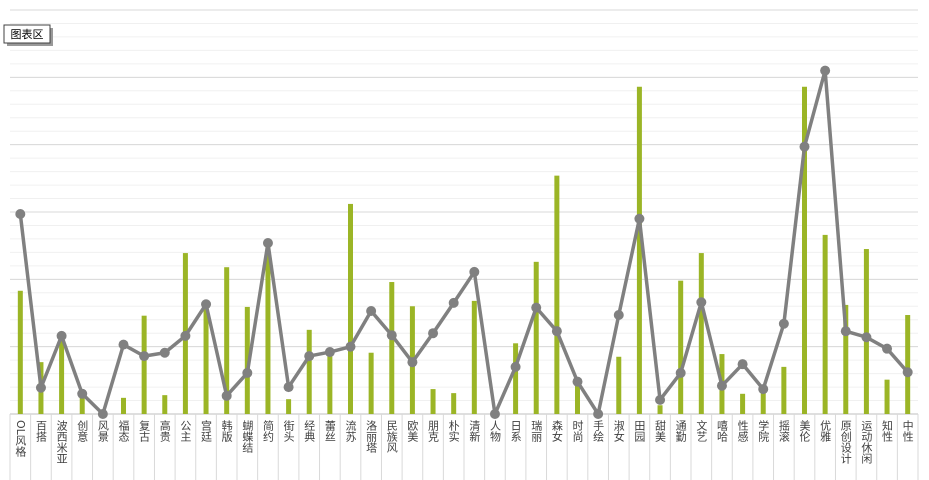 This screenshot has width=929, height=480. What do you see at coordinates (226, 431) in the screenshot?
I see `x-tick-label: 韩版` at bounding box center [226, 431].